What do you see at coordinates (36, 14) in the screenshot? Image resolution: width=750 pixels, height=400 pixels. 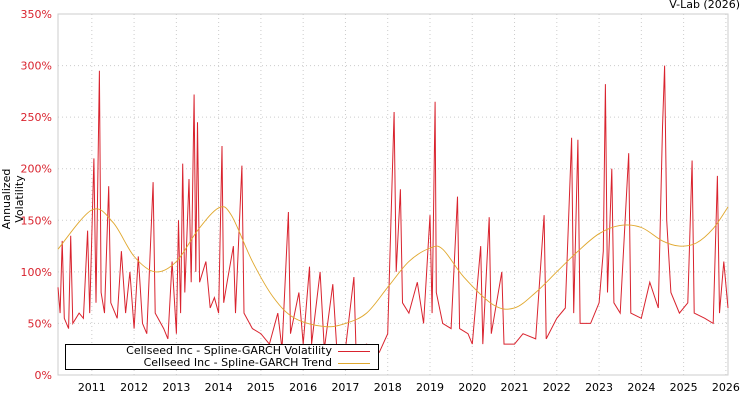 I see `y-tick-label: 350%` at bounding box center [36, 14].